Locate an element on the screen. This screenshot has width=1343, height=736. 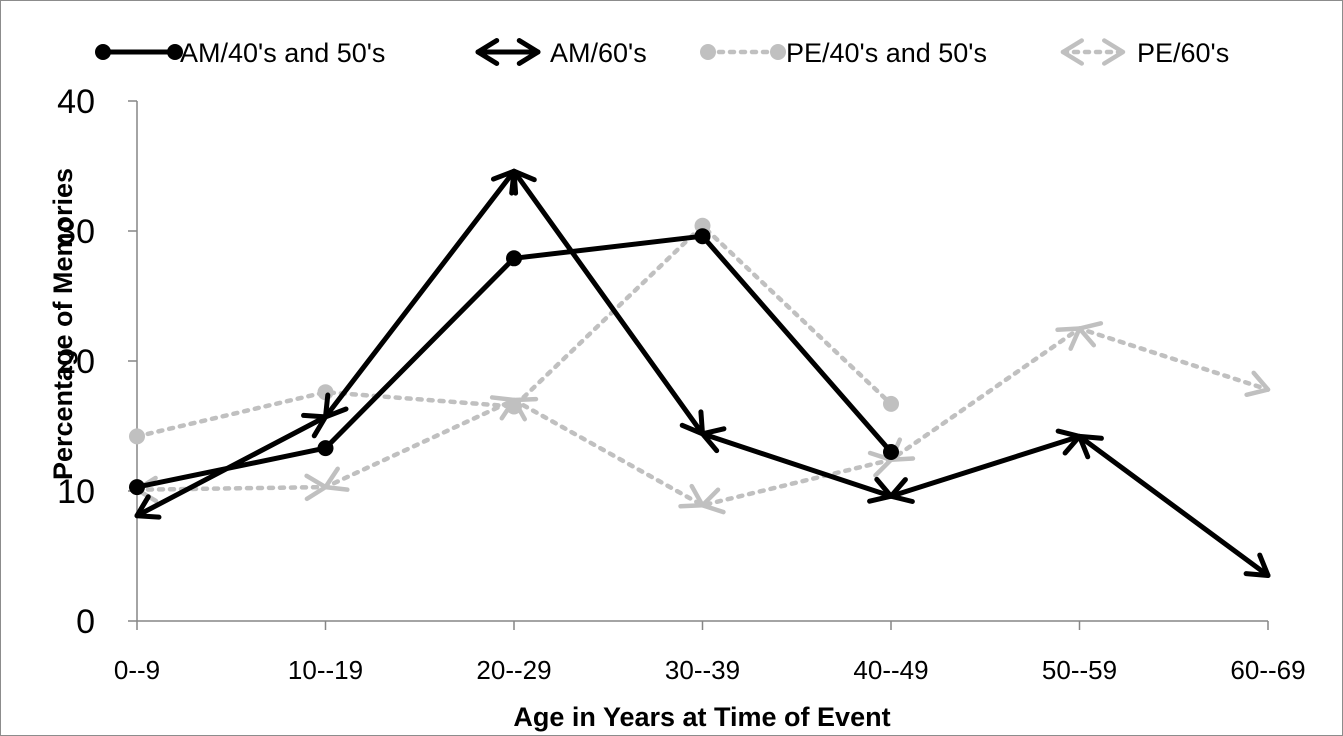
x-tick-label: 10--19 is located at coordinates (325, 670).